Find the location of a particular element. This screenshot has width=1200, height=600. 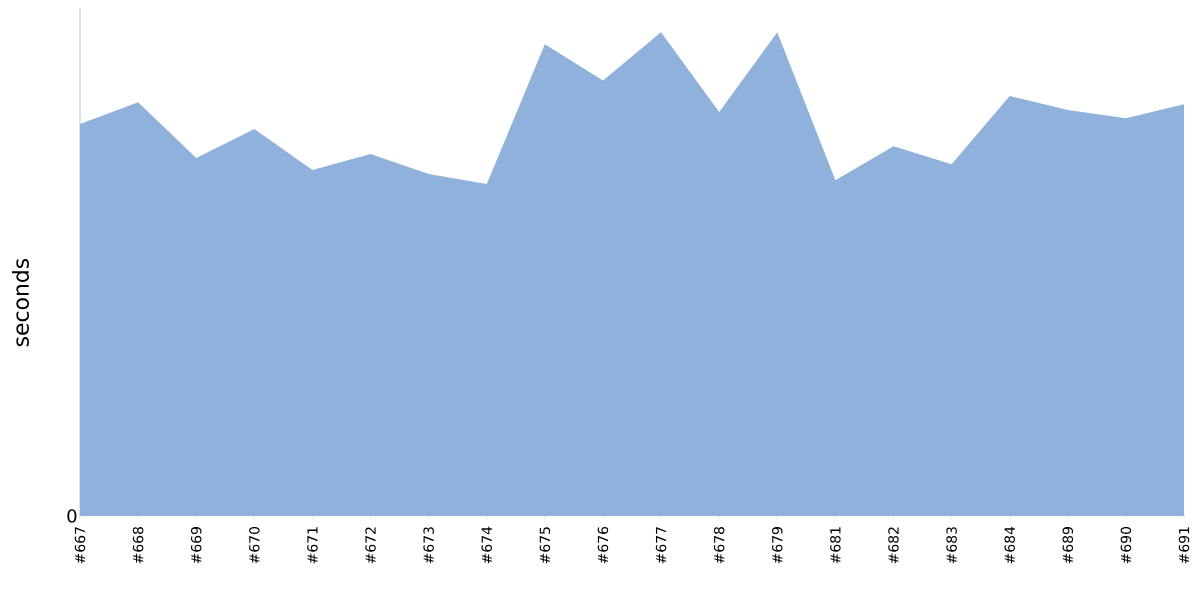

y-axis-title: seconds is located at coordinates (20, 302).